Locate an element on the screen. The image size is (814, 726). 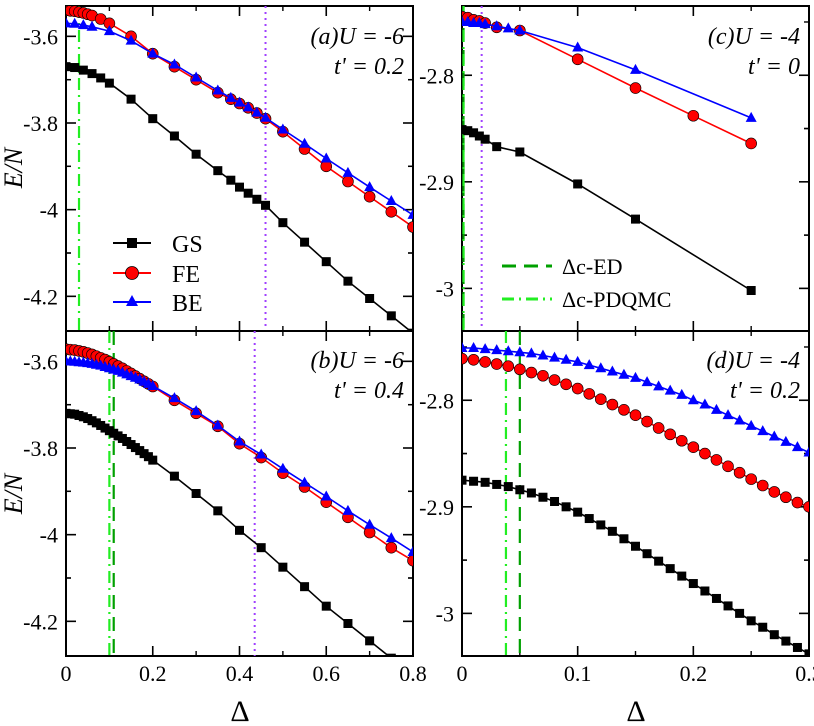
x-tick-label: 0.6 is located at coordinates (327, 673).